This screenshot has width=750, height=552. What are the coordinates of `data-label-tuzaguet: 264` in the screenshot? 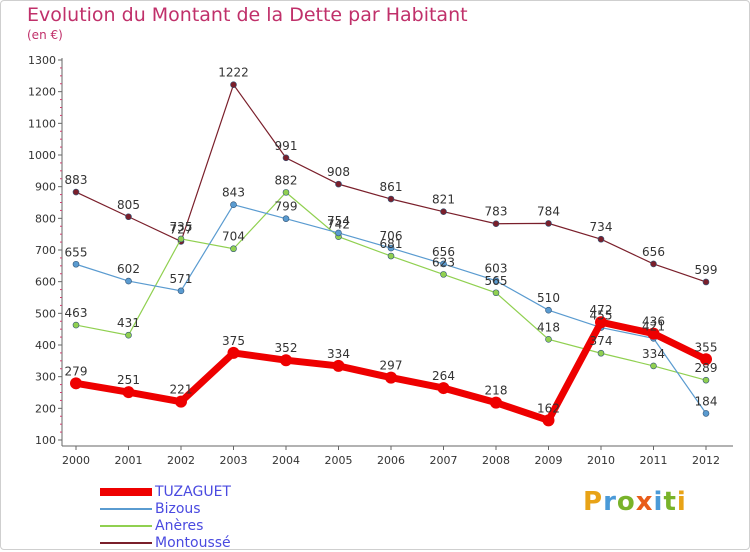 It's located at (443, 376).